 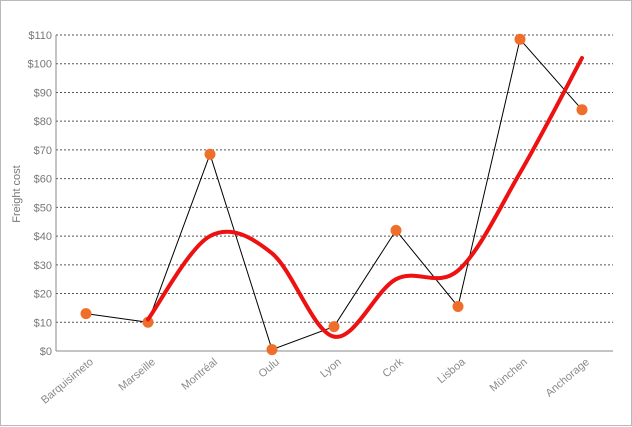 I want to click on y-tick-label: $80, so click(x=43, y=122).